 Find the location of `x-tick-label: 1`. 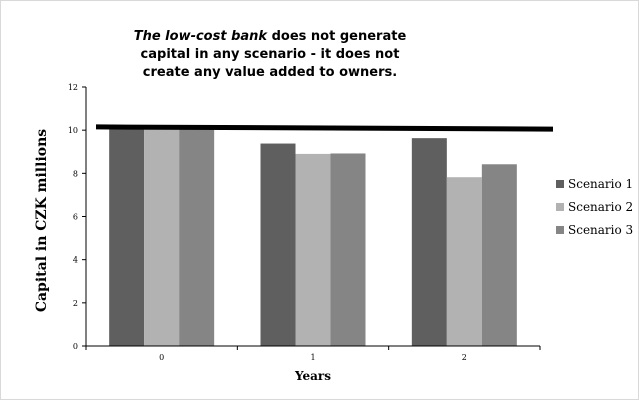

x-tick-label: 1 is located at coordinates (312, 357).